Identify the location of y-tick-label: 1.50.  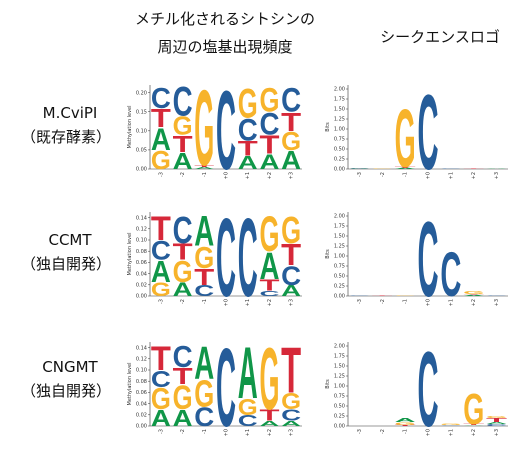
(339, 110).